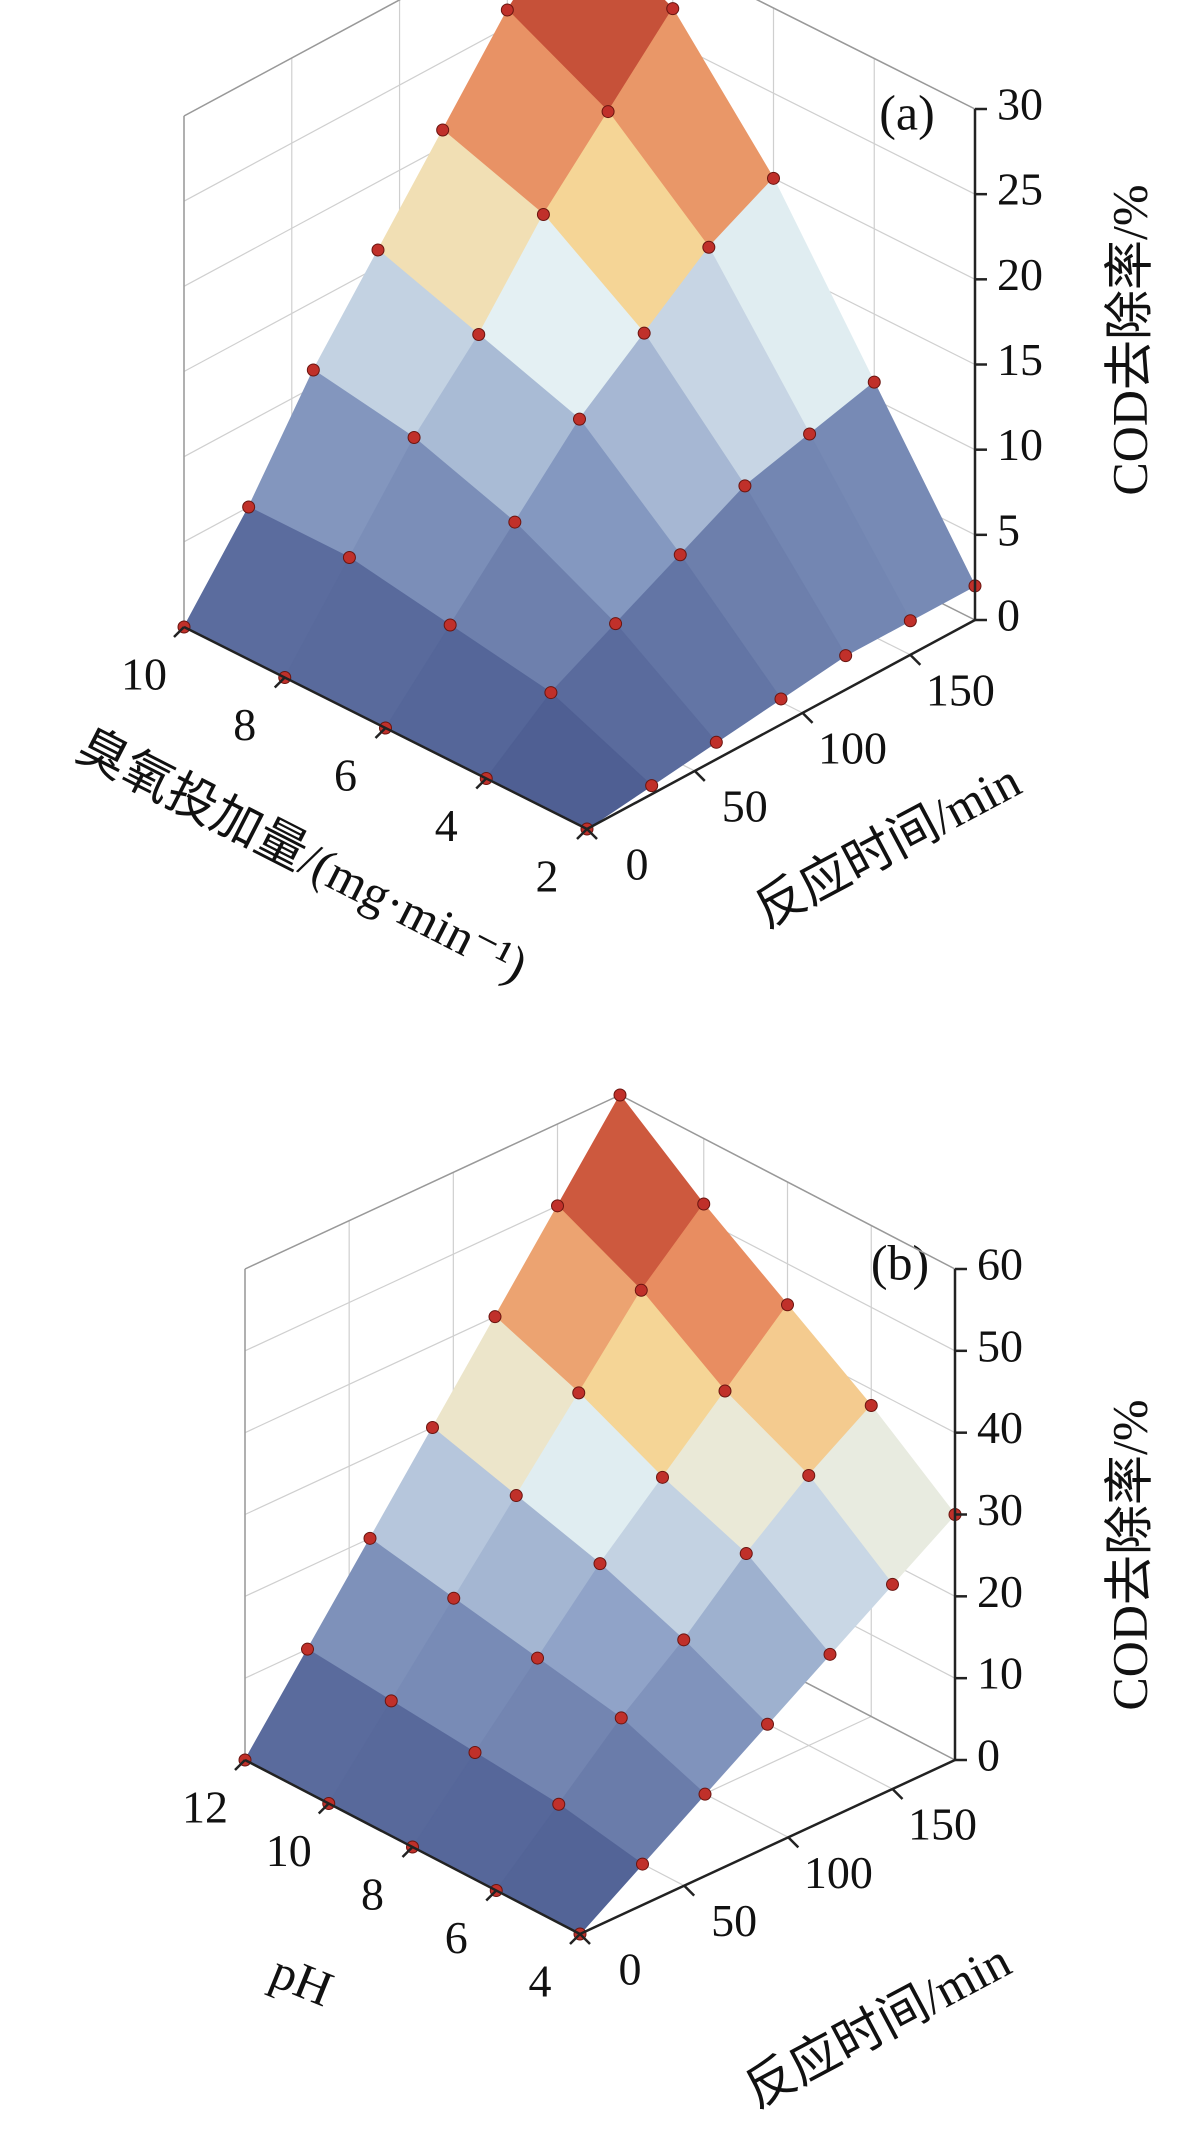  What do you see at coordinates (900, 1262) in the screenshot?
I see `panel-label: (b)` at bounding box center [900, 1262].